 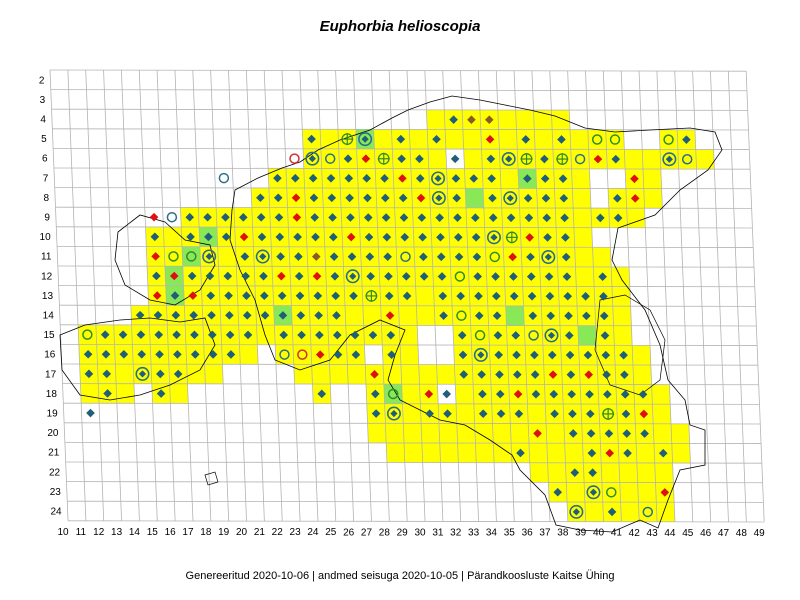 I want to click on crossed-circle-marker, so click(x=562, y=159).